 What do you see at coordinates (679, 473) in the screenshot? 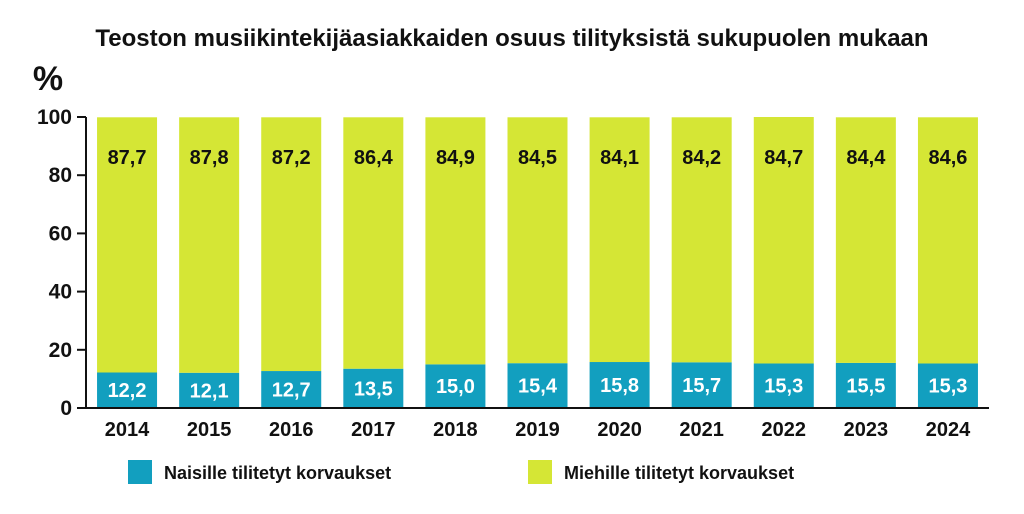
I see `legend-label: Miehille tilitetyt korvaukset` at bounding box center [679, 473].